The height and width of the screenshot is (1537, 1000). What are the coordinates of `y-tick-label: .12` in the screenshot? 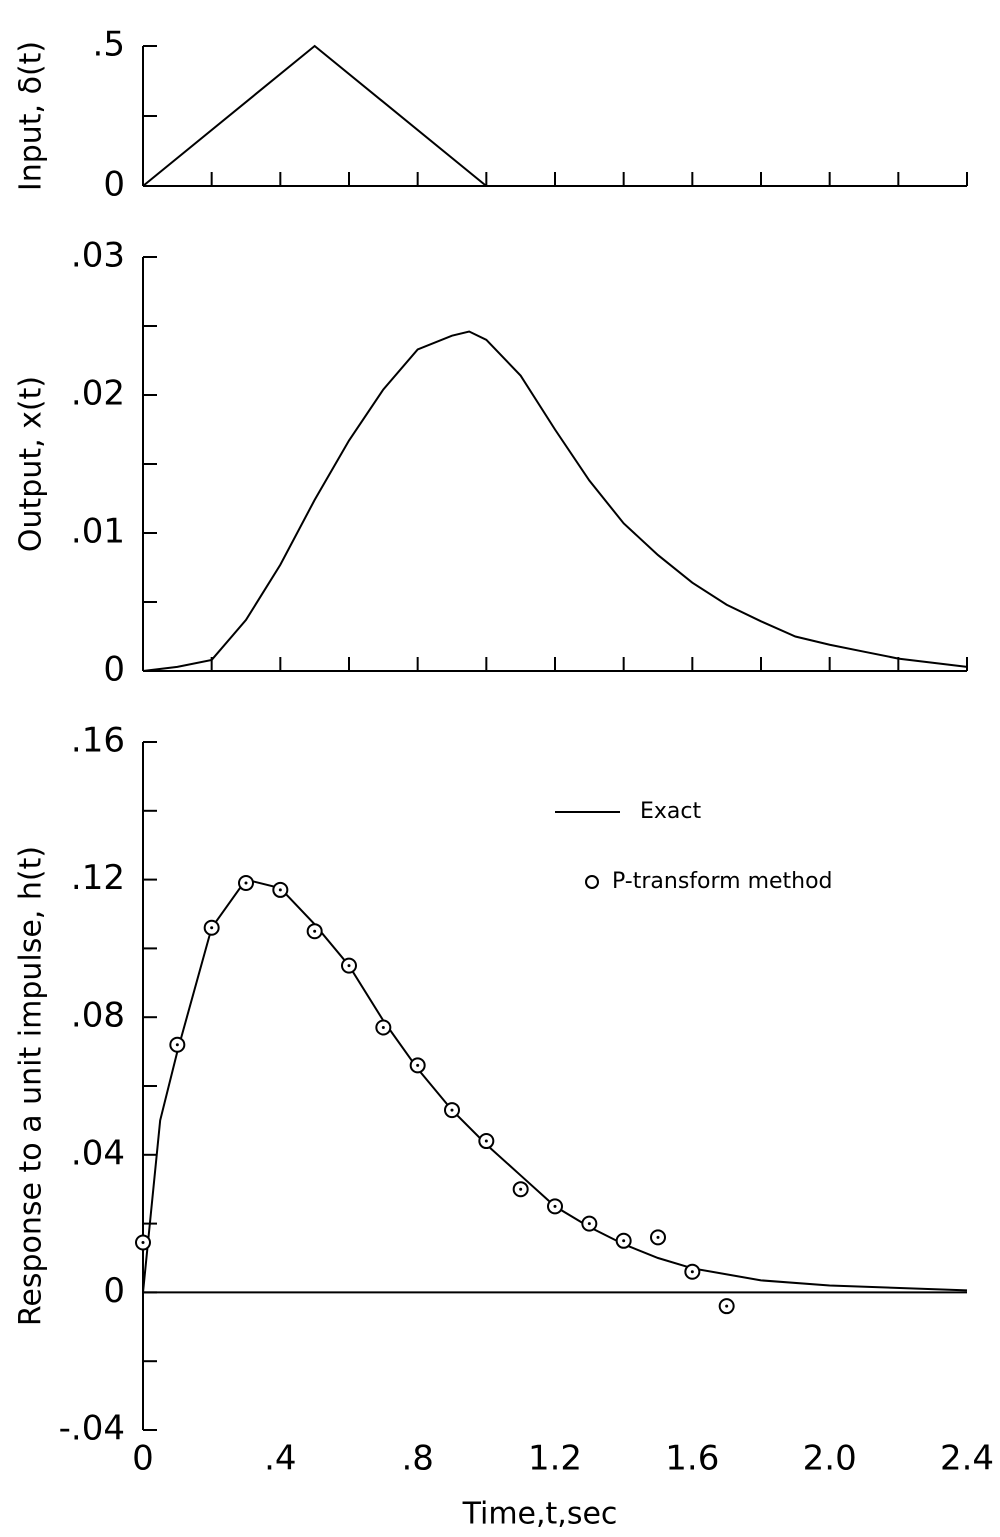 It's located at (98, 878).